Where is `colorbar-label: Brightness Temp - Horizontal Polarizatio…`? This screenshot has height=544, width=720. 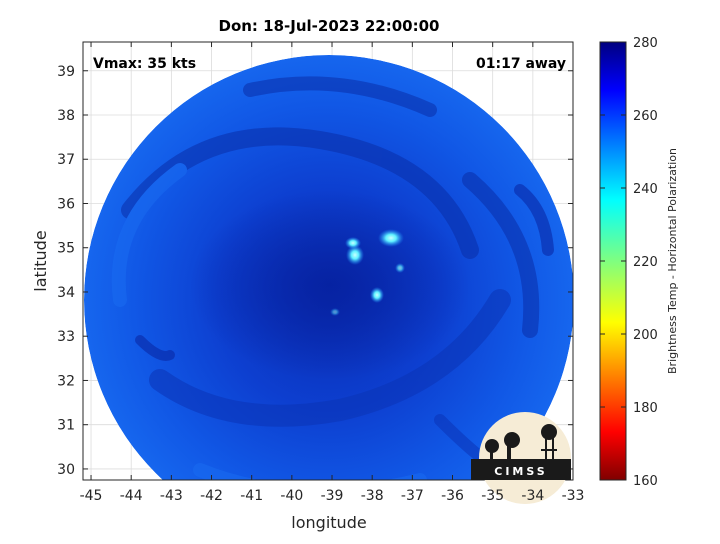
colorbar-label: Brightness Temp - Horizontal Polarizatio… is located at coordinates (672, 261).